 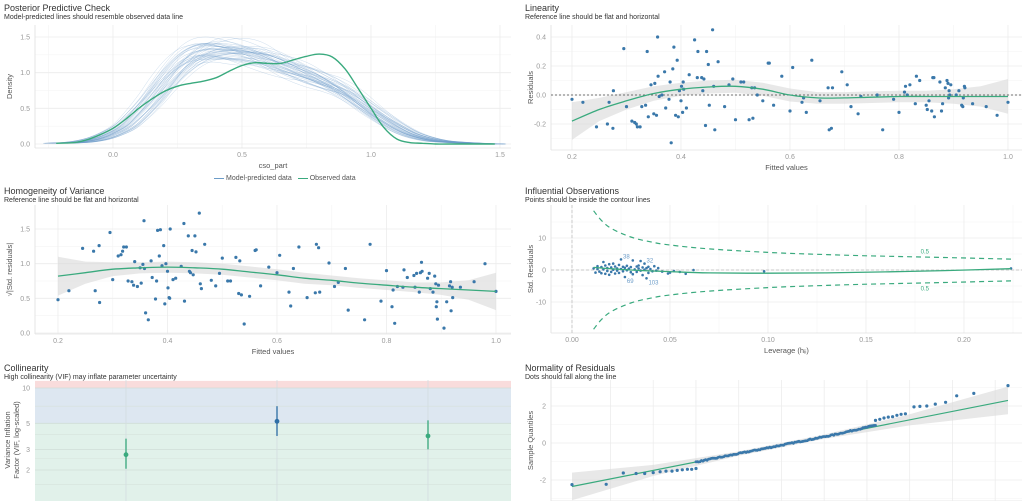 What do you see at coordinates (26, 368) in the screenshot?
I see `panel-title: Collinearity` at bounding box center [26, 368].